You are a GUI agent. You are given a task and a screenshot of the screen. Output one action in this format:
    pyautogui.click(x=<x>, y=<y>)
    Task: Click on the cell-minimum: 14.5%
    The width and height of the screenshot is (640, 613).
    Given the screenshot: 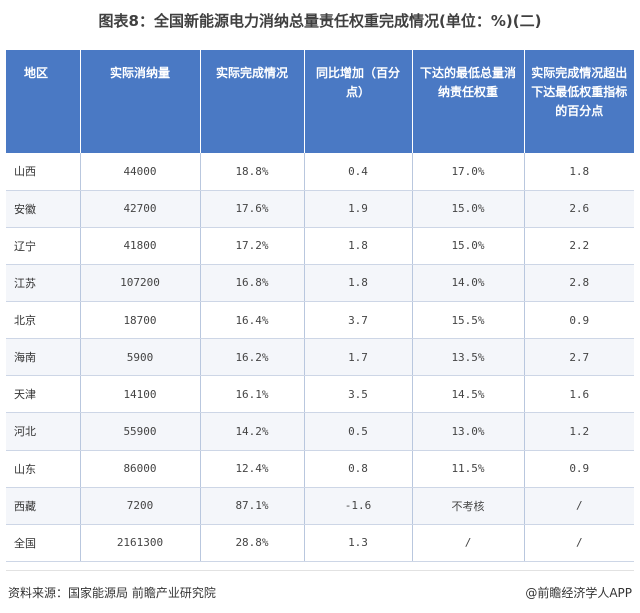 What is the action you would take?
    pyautogui.click(x=468, y=394)
    